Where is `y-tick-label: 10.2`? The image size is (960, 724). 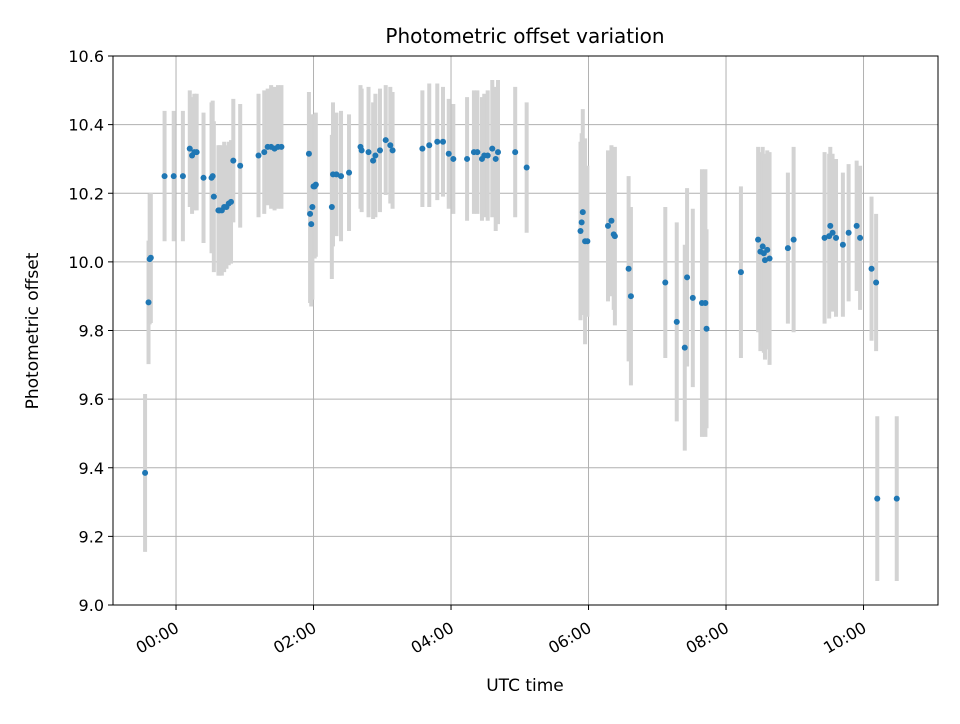 y-tick-label: 10.2 is located at coordinates (86, 193).